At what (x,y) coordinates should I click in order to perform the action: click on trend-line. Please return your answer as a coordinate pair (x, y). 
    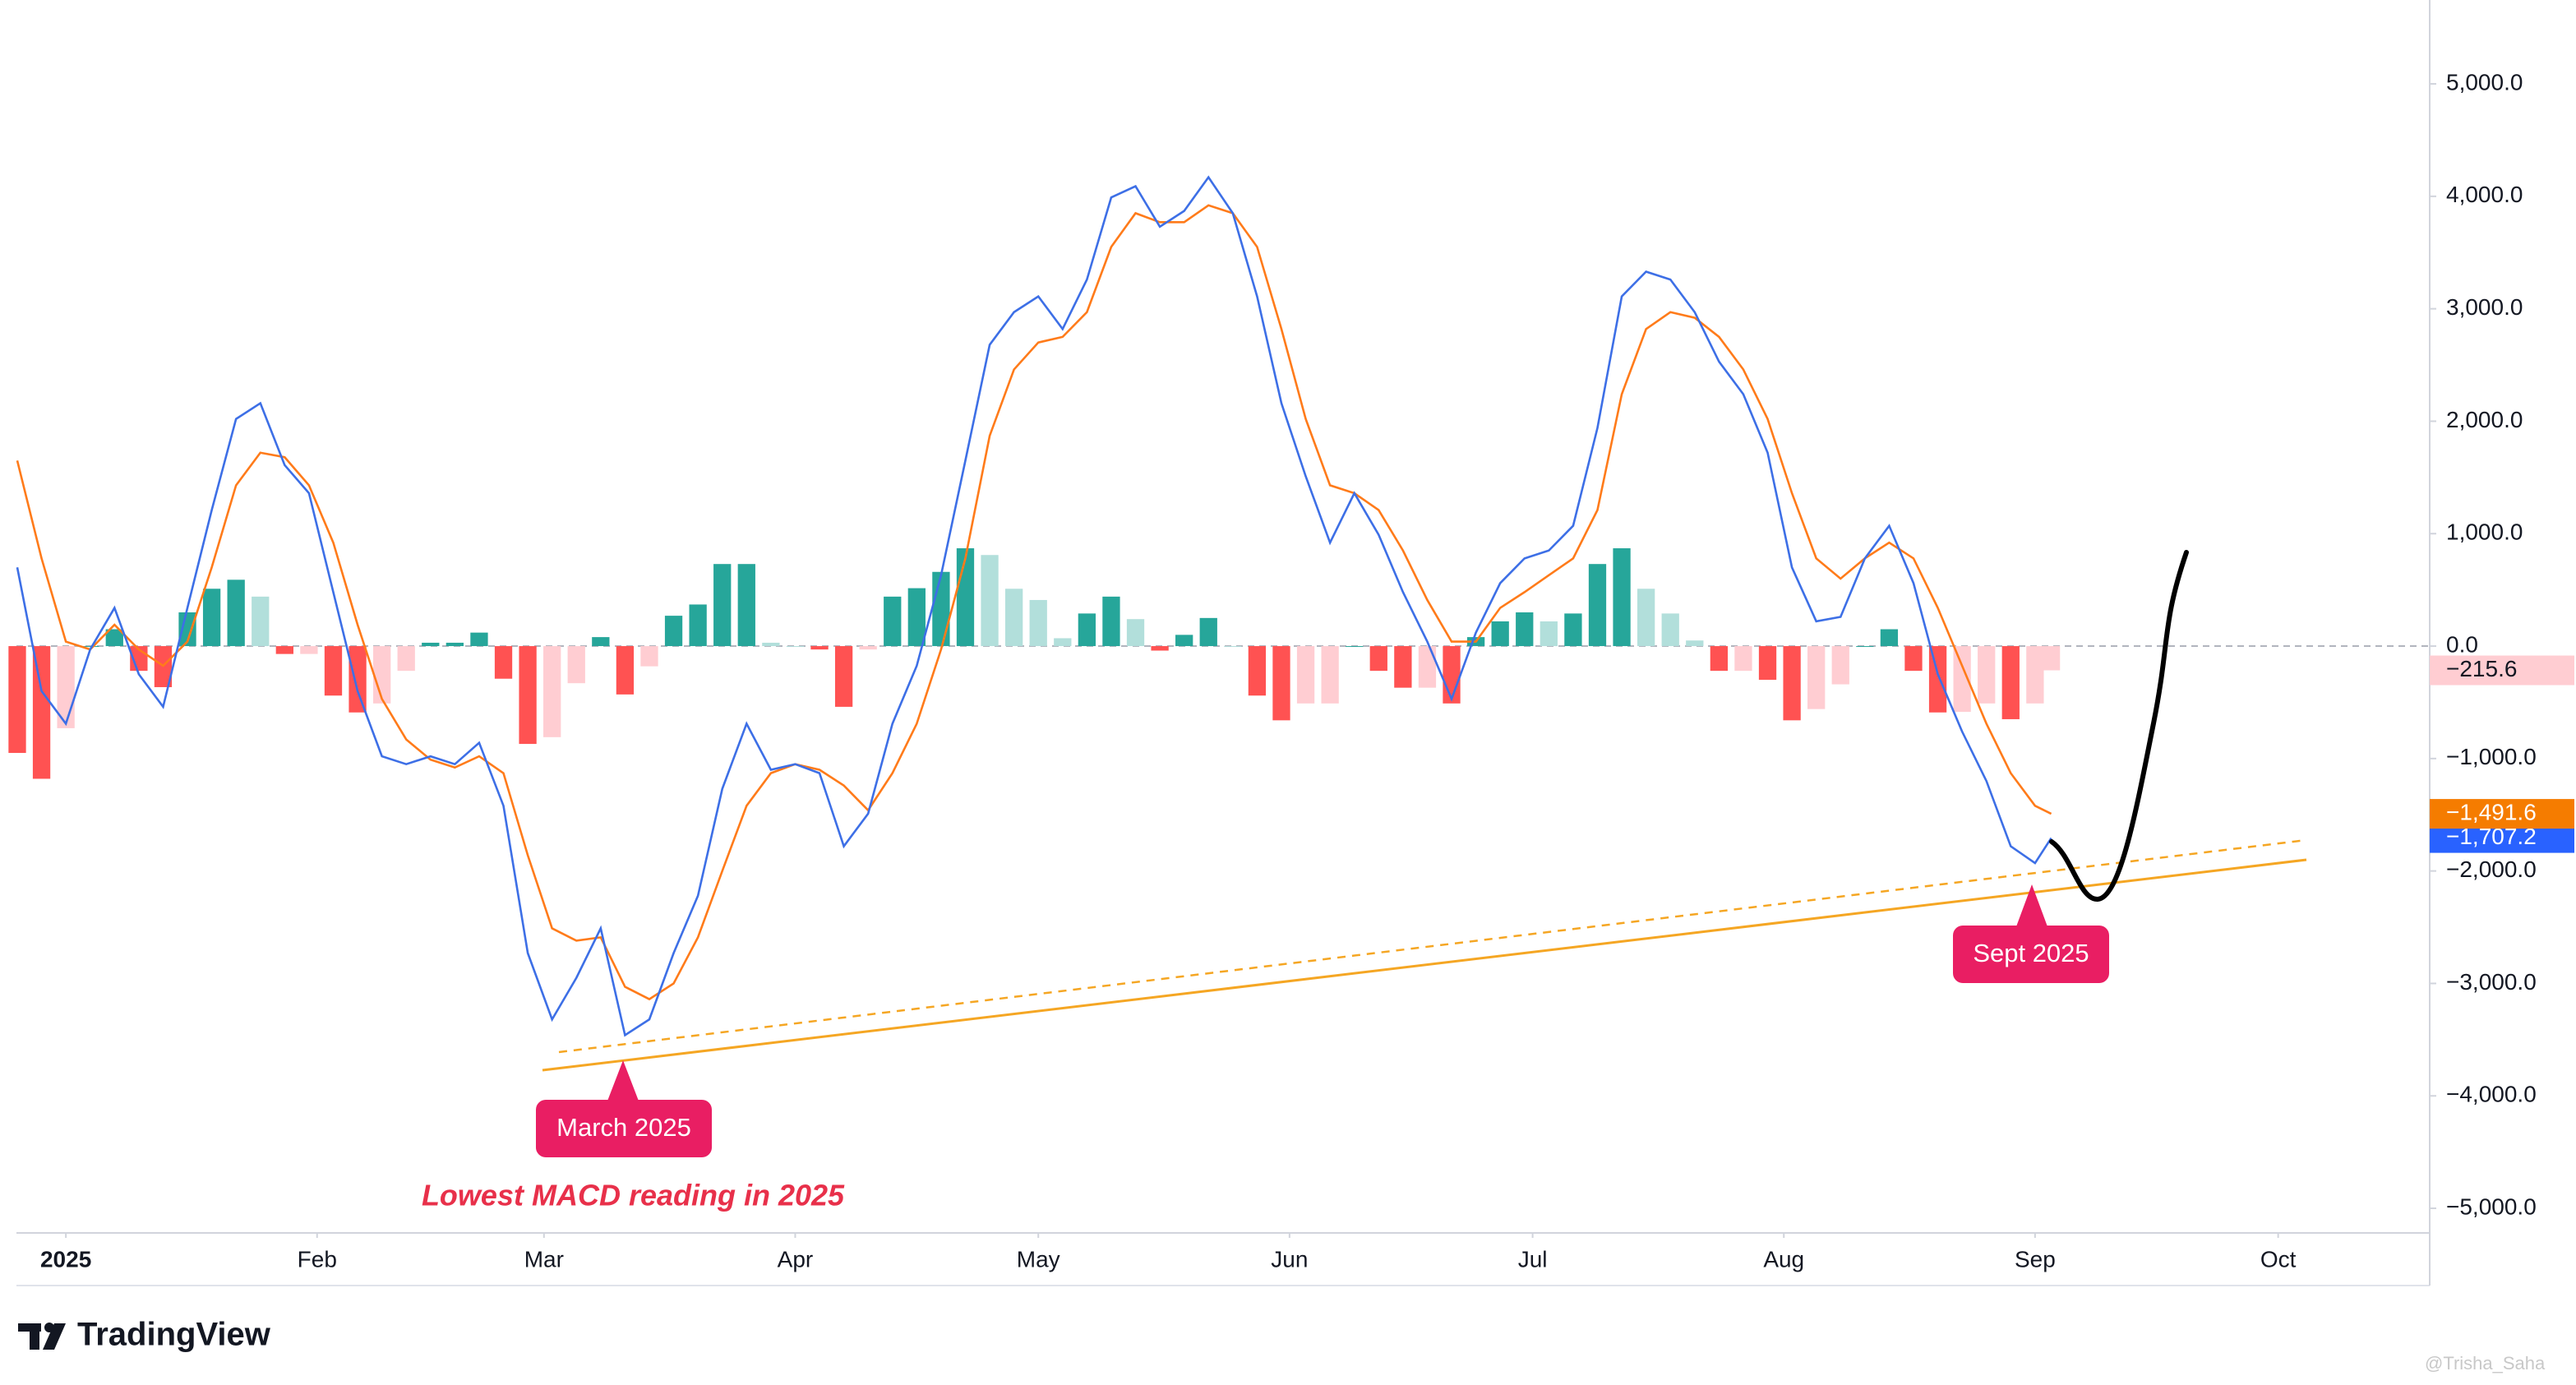
    Looking at the image, I should click on (1424, 965).